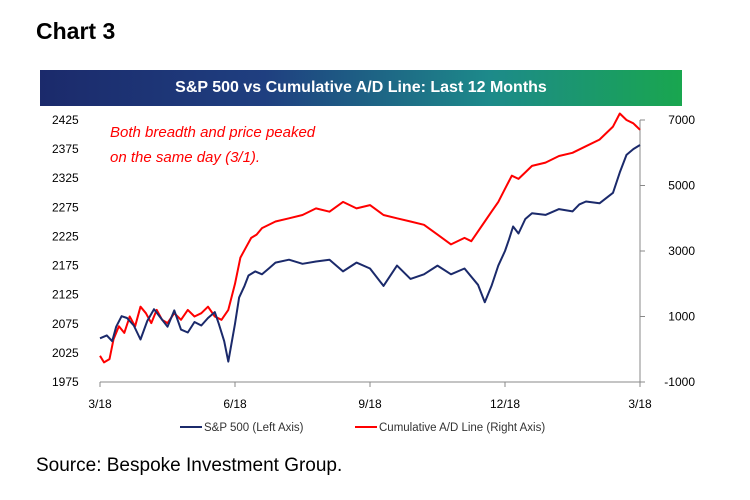  What do you see at coordinates (189, 465) in the screenshot?
I see `source-note: Source: Bespoke Investment Group.` at bounding box center [189, 465].